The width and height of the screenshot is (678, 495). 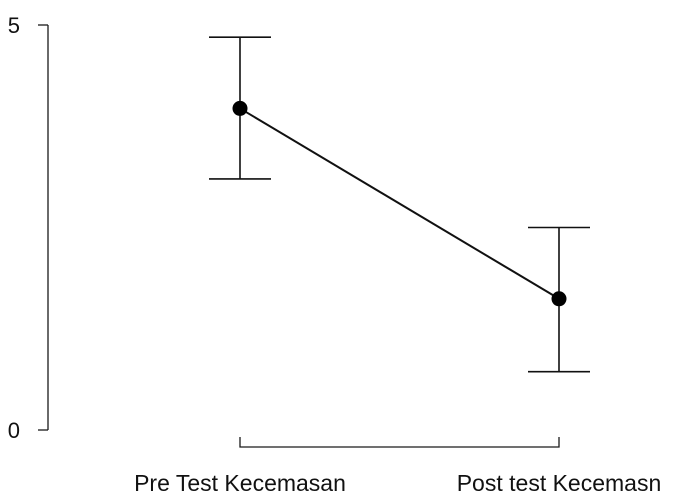 I want to click on y-tick-label: 0, so click(x=14, y=430).